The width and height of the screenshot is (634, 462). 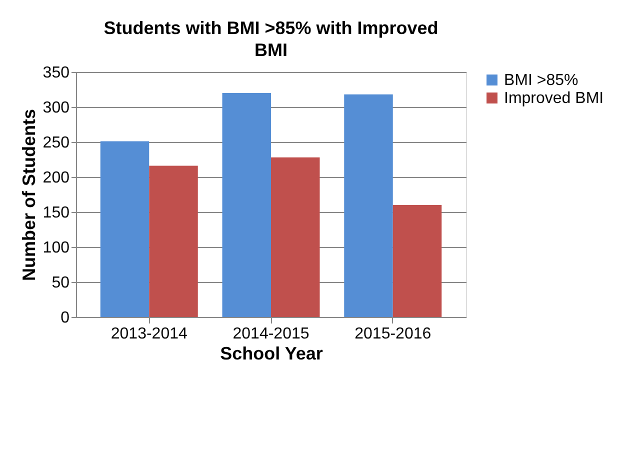 What do you see at coordinates (541, 80) in the screenshot?
I see `legend-label: BMI >85%` at bounding box center [541, 80].